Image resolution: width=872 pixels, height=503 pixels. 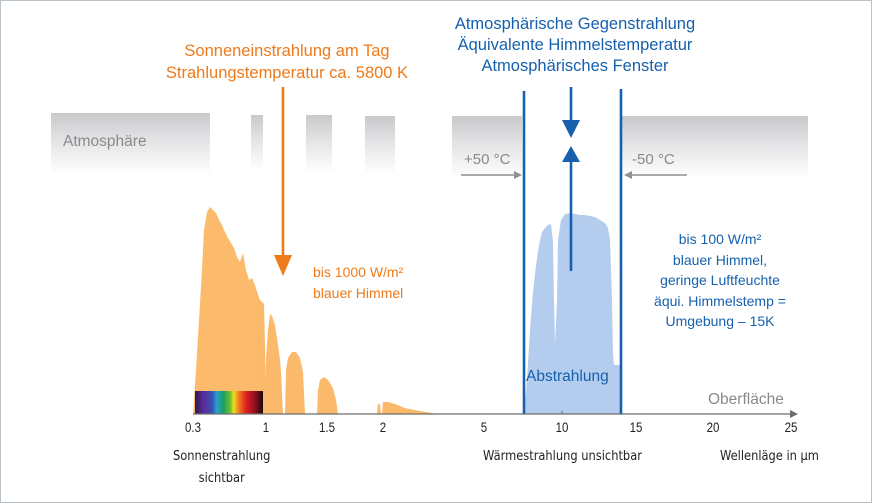 What do you see at coordinates (229, 402) in the screenshot?
I see `visible-spectrum-strip` at bounding box center [229, 402].